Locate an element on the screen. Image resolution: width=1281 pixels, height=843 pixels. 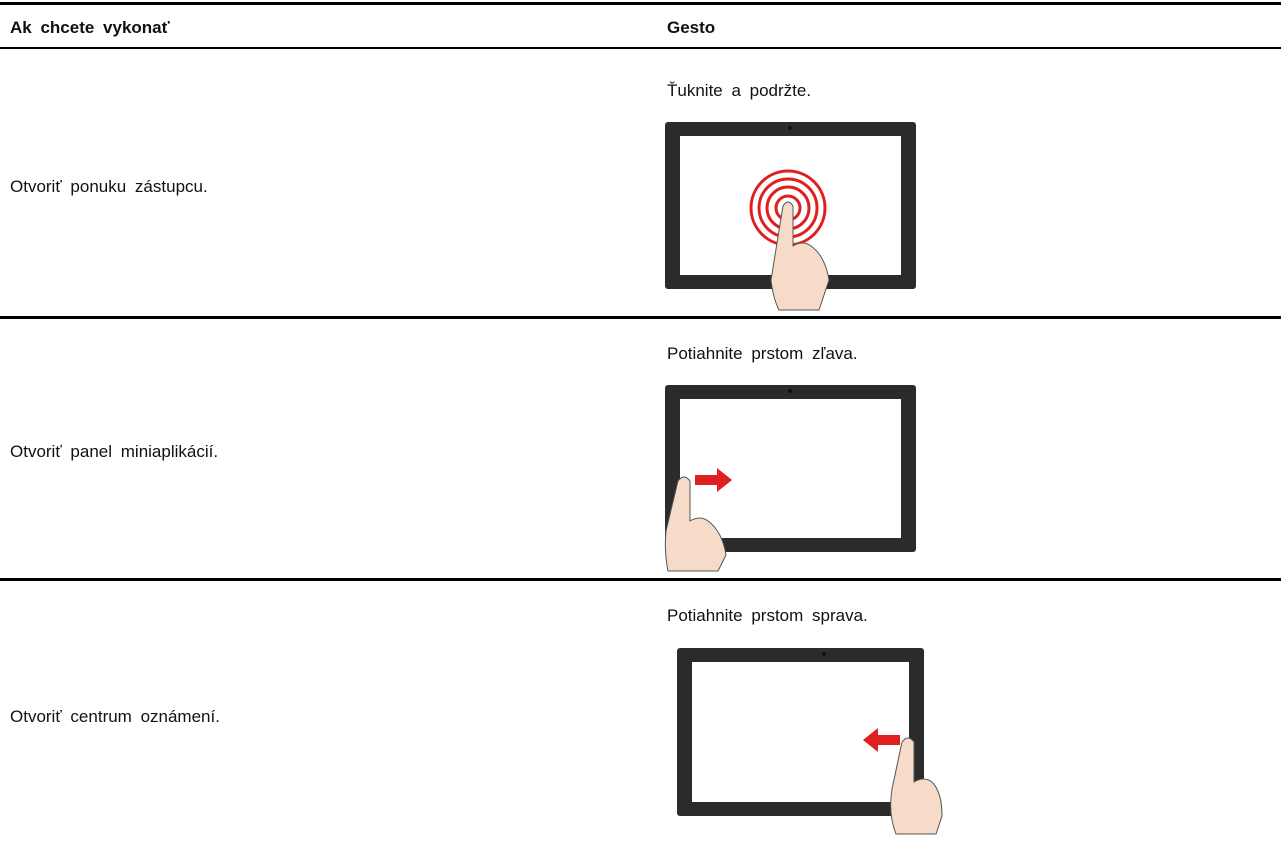
action-cell: Otvoriť panel miniaplikácií. is located at coordinates (114, 451).